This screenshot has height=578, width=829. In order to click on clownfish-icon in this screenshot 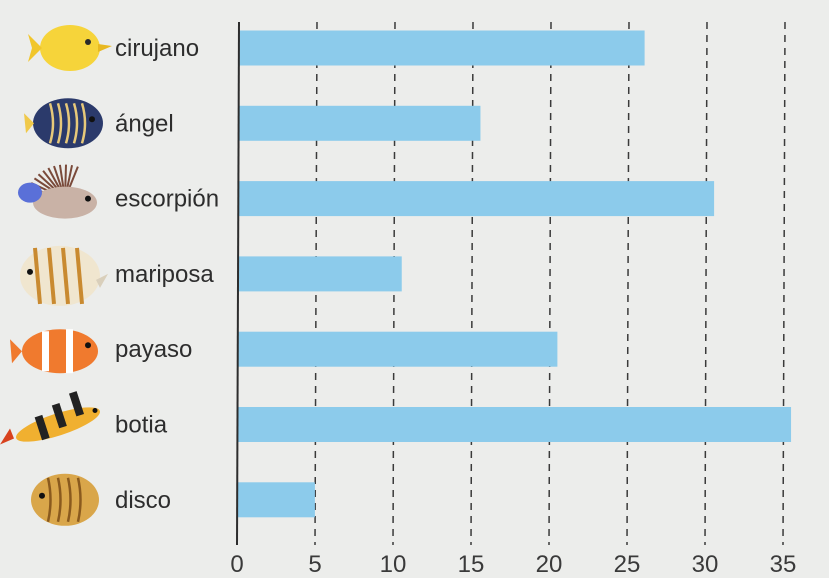, I will do `click(54, 351)`.